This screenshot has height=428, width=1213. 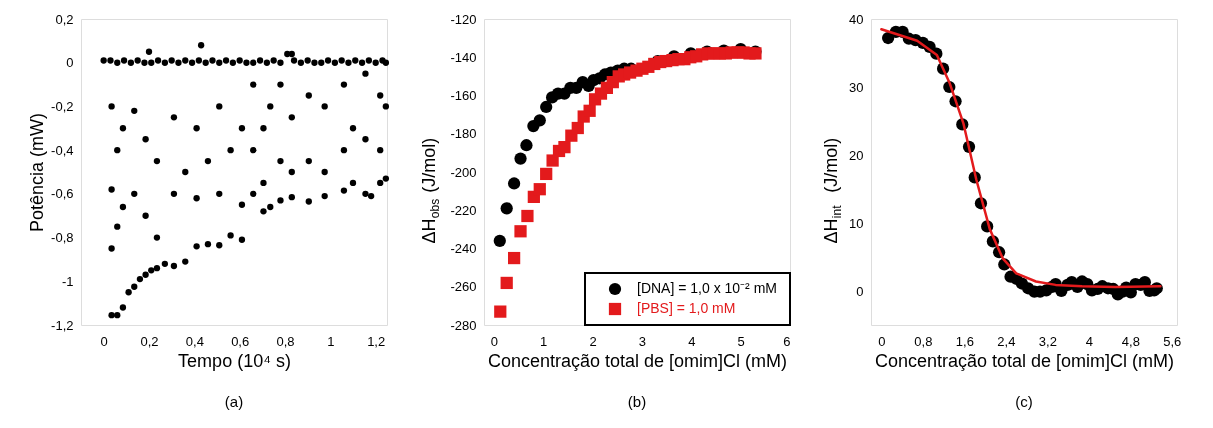 I want to click on y-tick-label: -280, so click(x=463, y=325).